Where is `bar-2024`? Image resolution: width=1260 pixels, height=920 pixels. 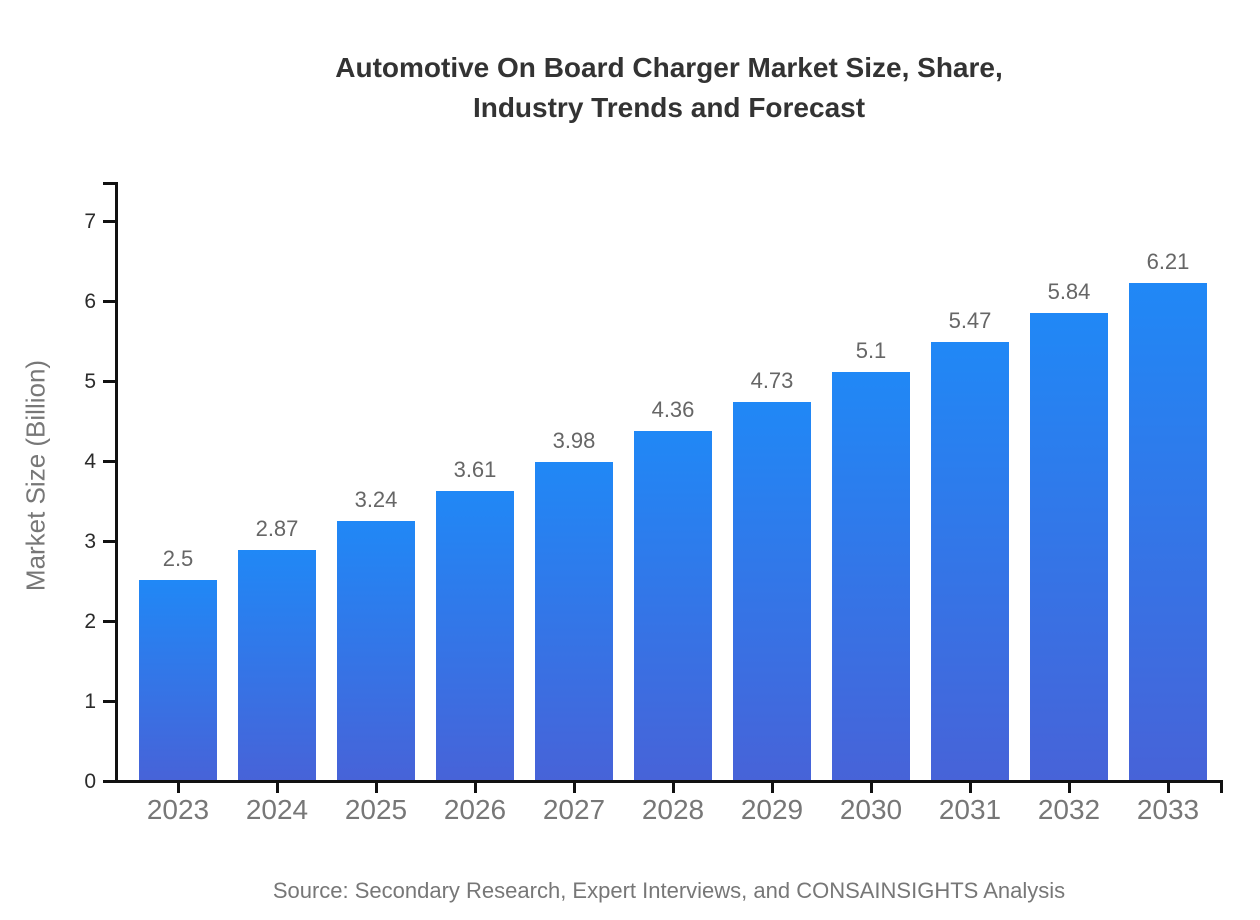 bar-2024 is located at coordinates (277, 665).